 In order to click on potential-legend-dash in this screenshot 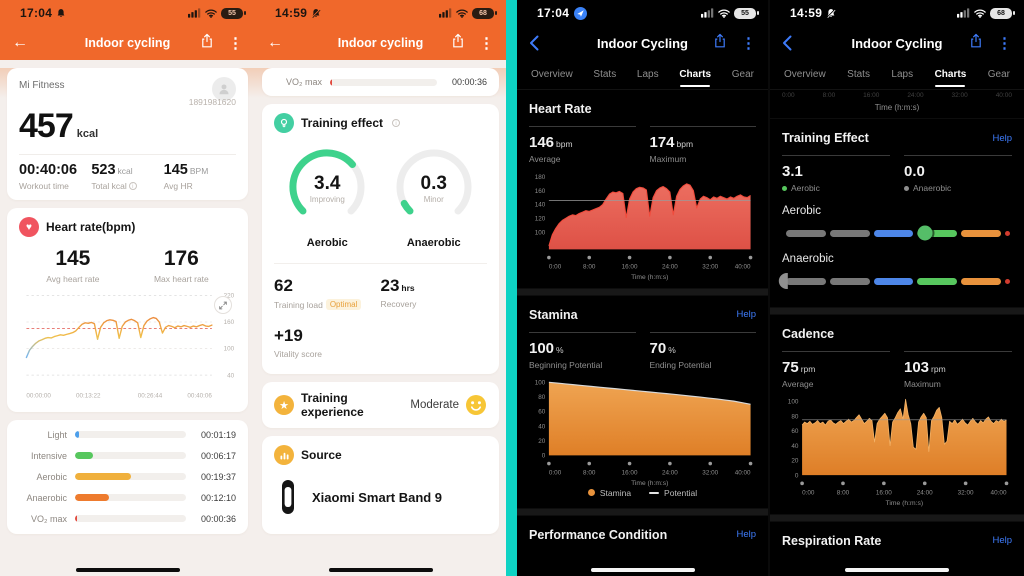, I will do `click(654, 492)`.